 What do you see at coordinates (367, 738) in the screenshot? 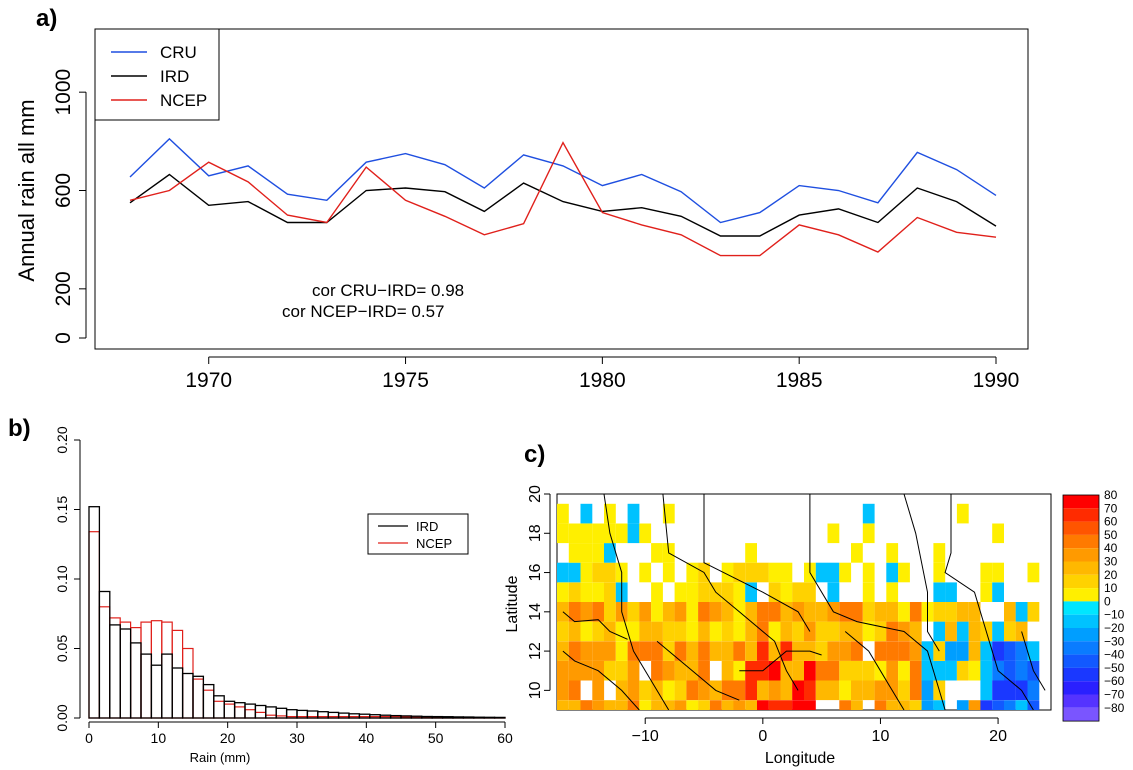
I see `x-tick-label-b: 40` at bounding box center [367, 738].